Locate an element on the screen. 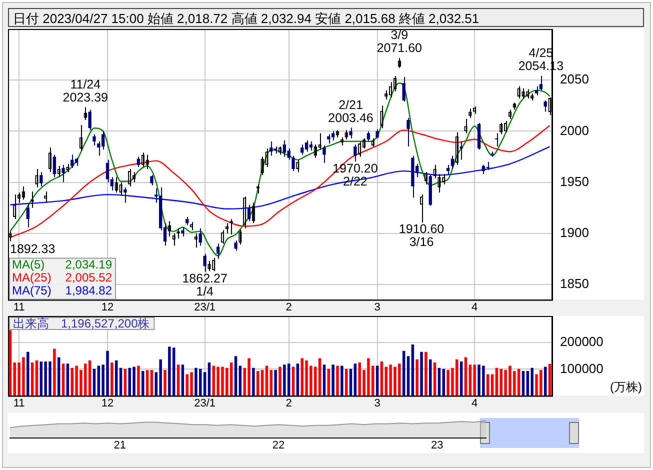 The image size is (653, 470). x-tick-label: 12 is located at coordinates (107, 403).